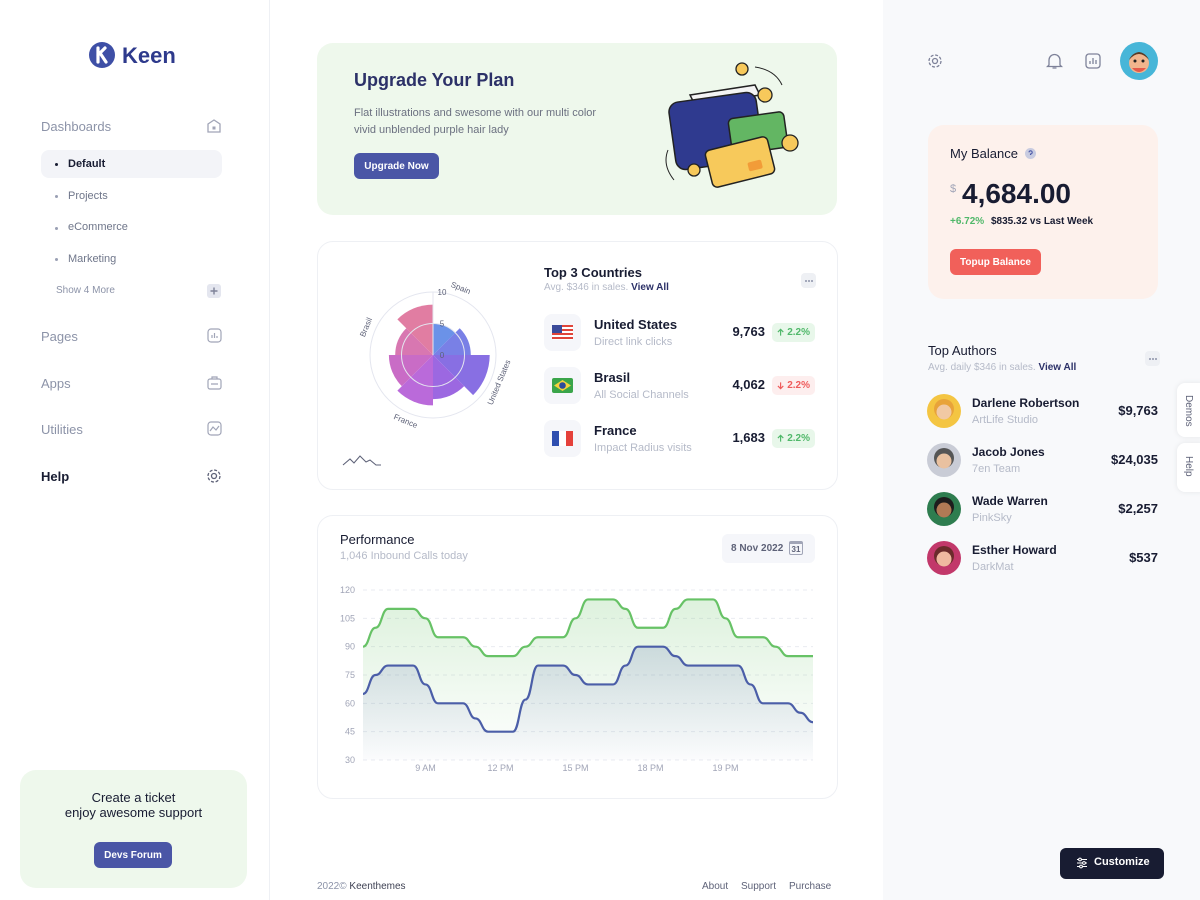 Image resolution: width=1200 pixels, height=900 pixels. What do you see at coordinates (643, 448) in the screenshot?
I see `country-source: Impact Radius visits` at bounding box center [643, 448].